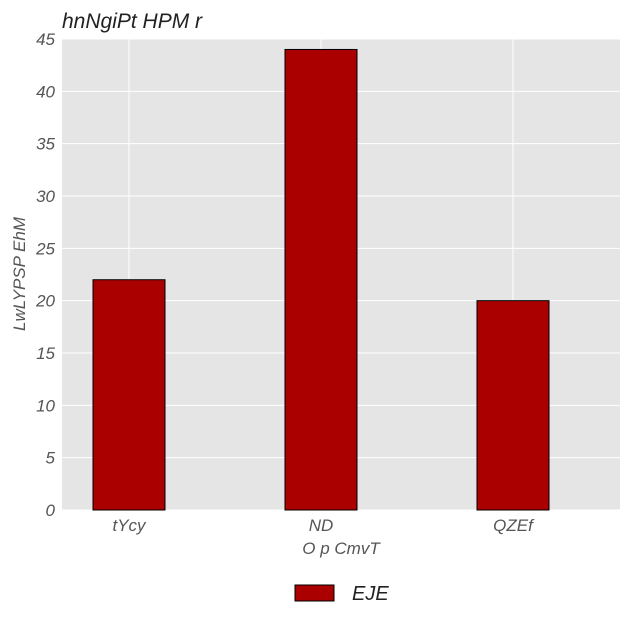  What do you see at coordinates (45, 301) in the screenshot?
I see `y-tick-label: 20` at bounding box center [45, 301].